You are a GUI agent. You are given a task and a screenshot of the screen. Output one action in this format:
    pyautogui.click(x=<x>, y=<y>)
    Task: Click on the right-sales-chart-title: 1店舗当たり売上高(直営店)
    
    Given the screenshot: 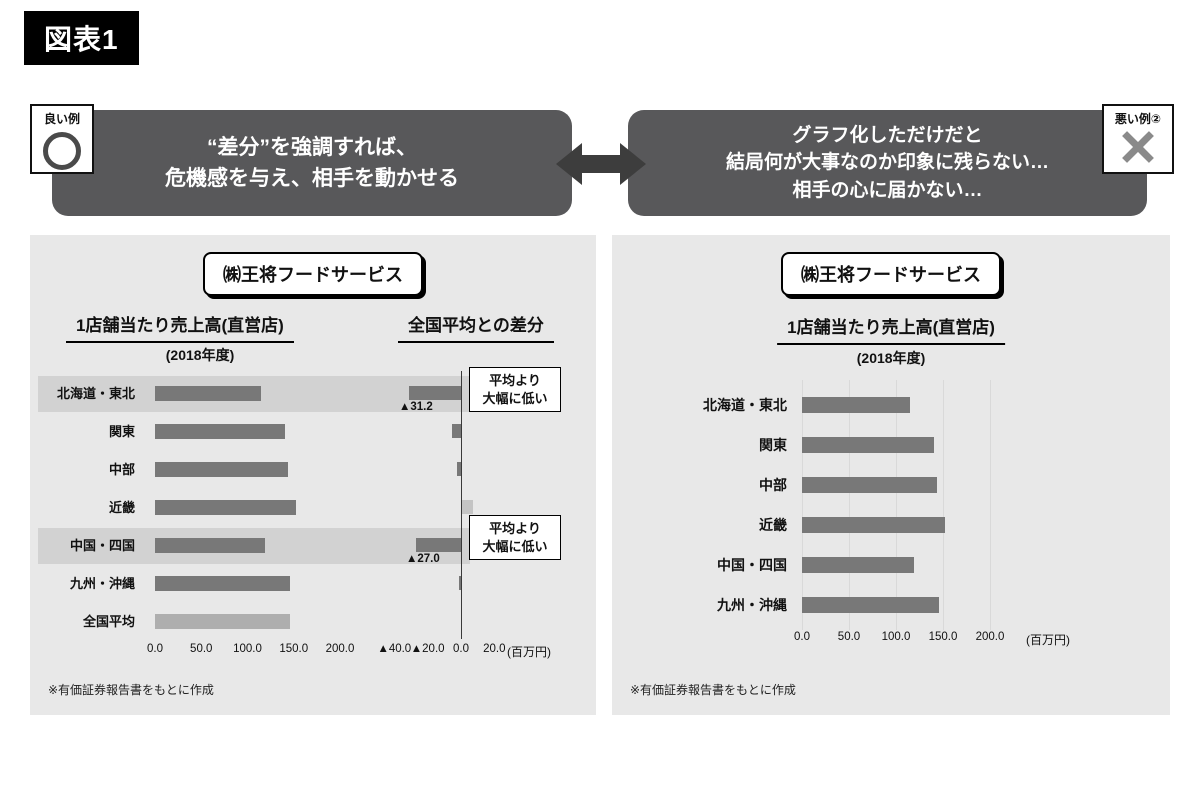 What is the action you would take?
    pyautogui.click(x=891, y=329)
    